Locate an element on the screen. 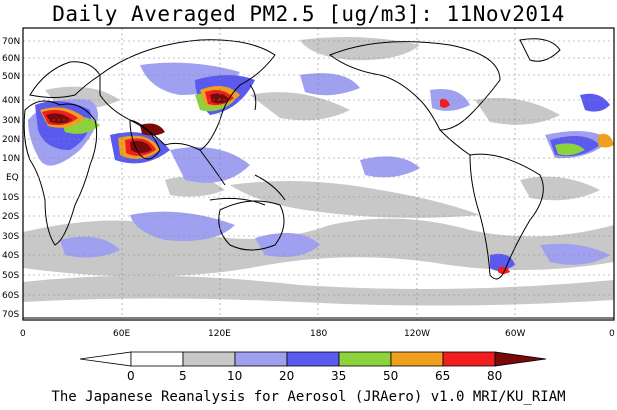 This screenshot has width=617, height=410. colorbar-label-35: 35 is located at coordinates (338, 376).